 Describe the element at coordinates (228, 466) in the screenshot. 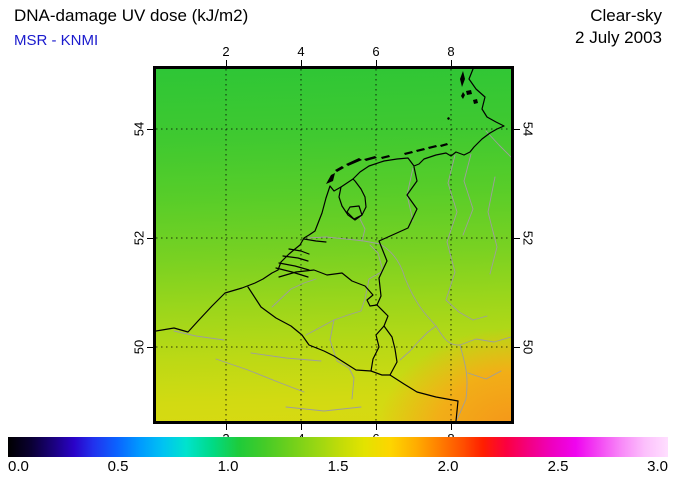

I see `colorbar-label: 1.0` at that location.